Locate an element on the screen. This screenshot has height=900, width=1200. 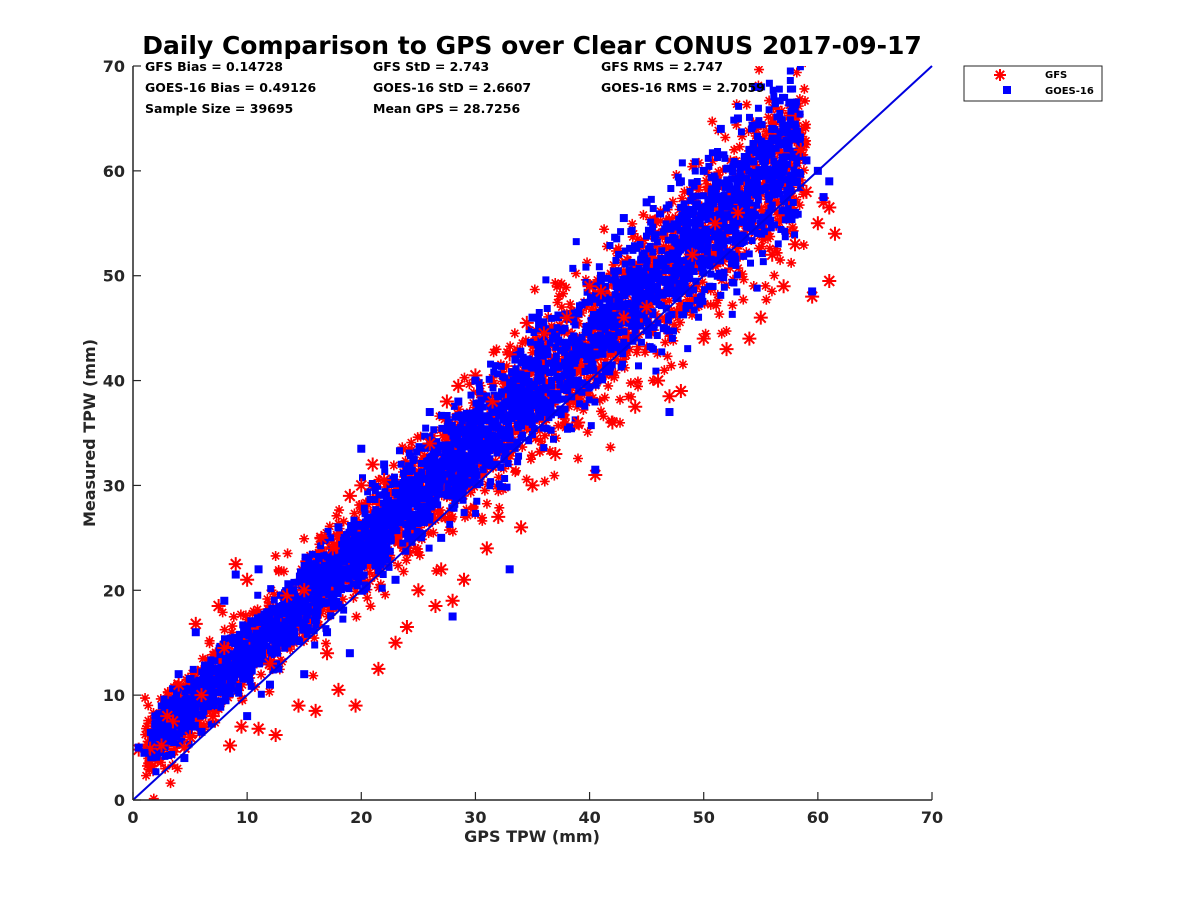
y-tick-label: 20 is located at coordinates (114, 590).